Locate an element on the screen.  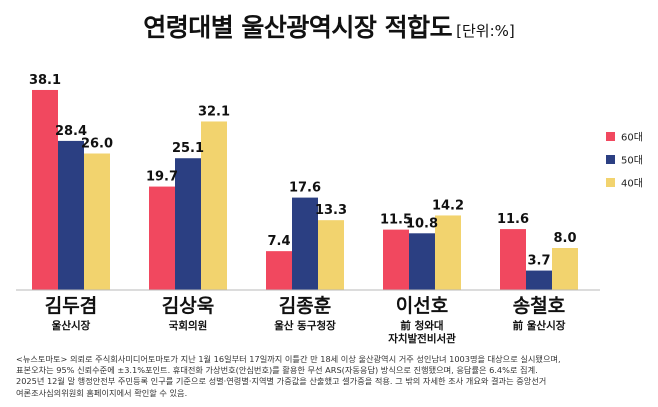
value-label: 8.0 is located at coordinates (564, 238).